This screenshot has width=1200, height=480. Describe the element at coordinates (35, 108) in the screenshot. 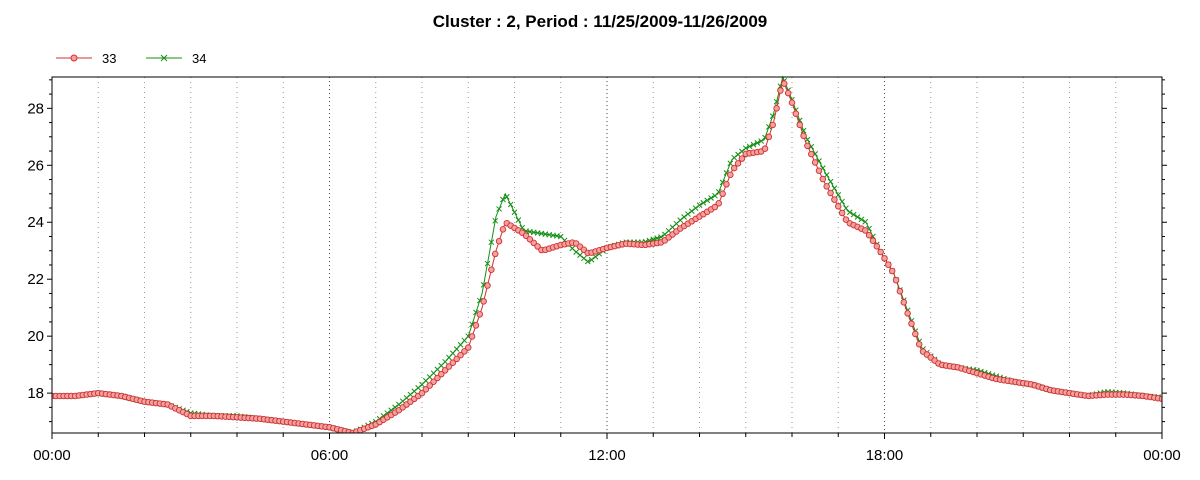

I see `y-tick-label: 28` at that location.